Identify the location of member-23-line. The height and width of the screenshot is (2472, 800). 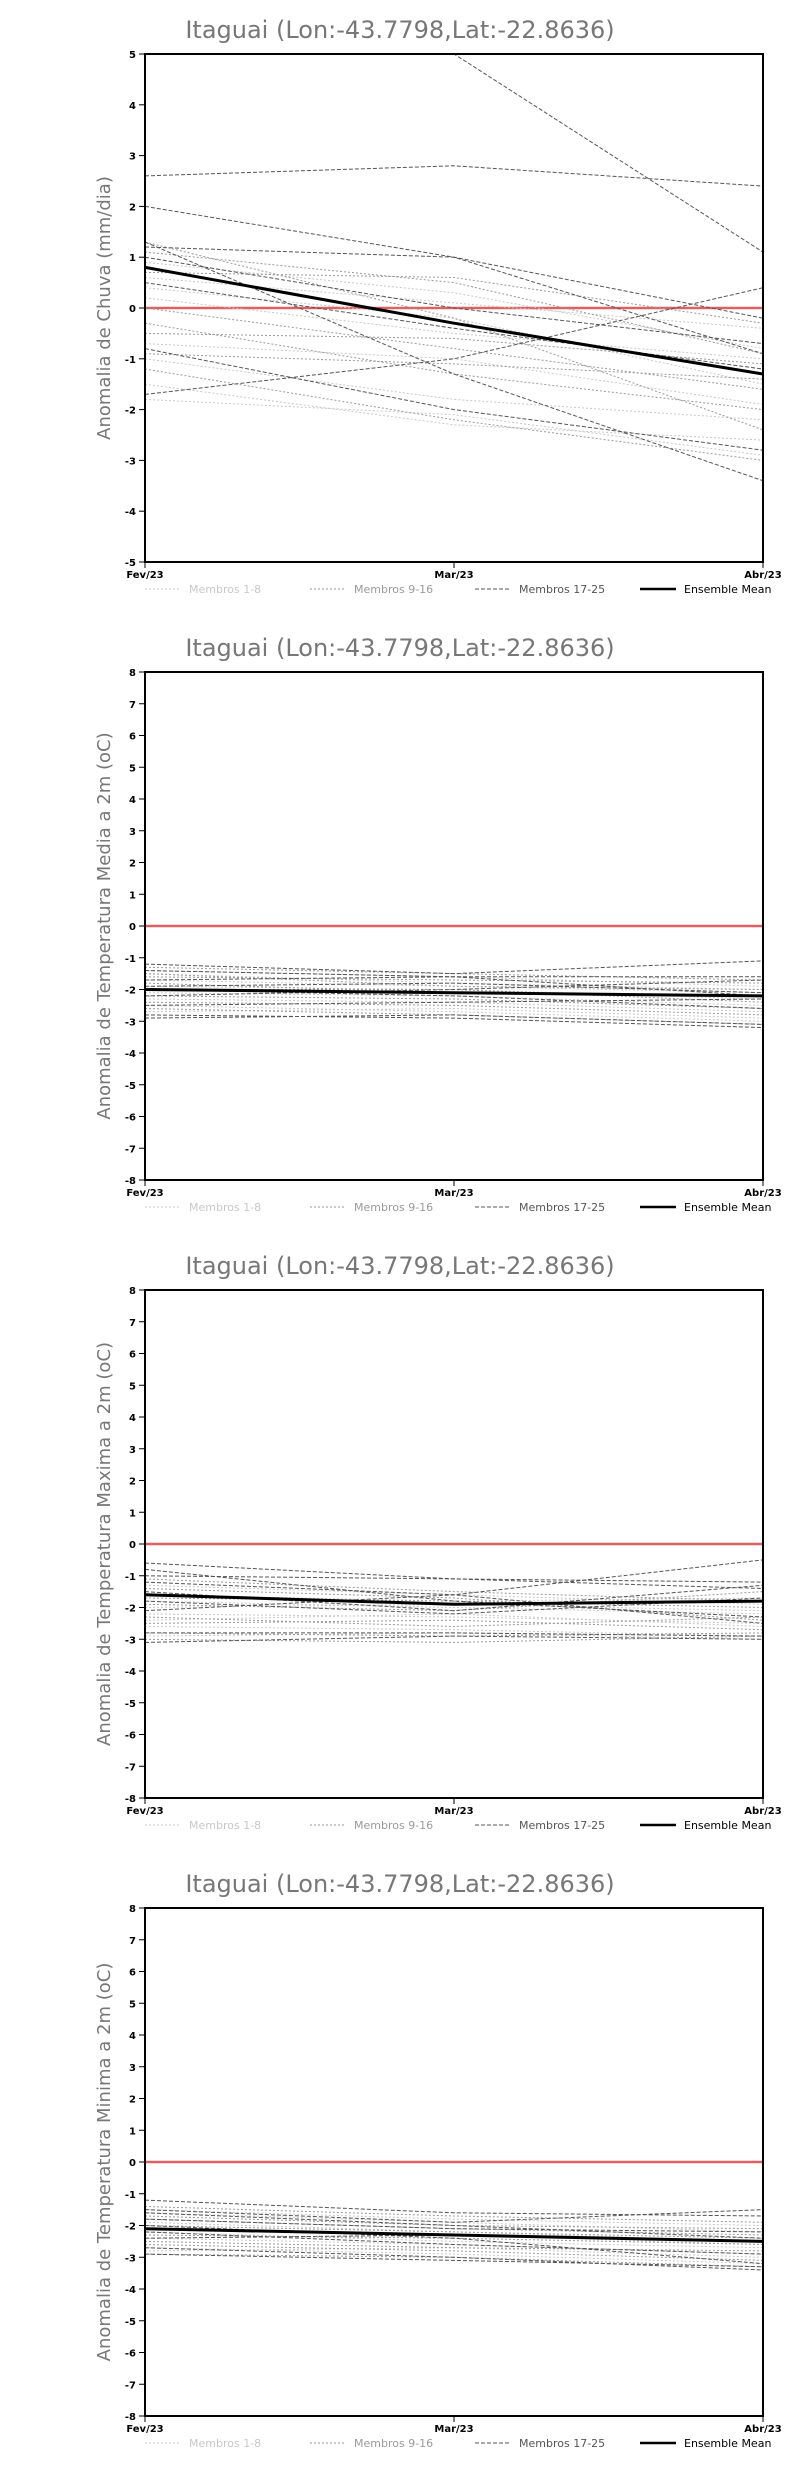
(454, 983).